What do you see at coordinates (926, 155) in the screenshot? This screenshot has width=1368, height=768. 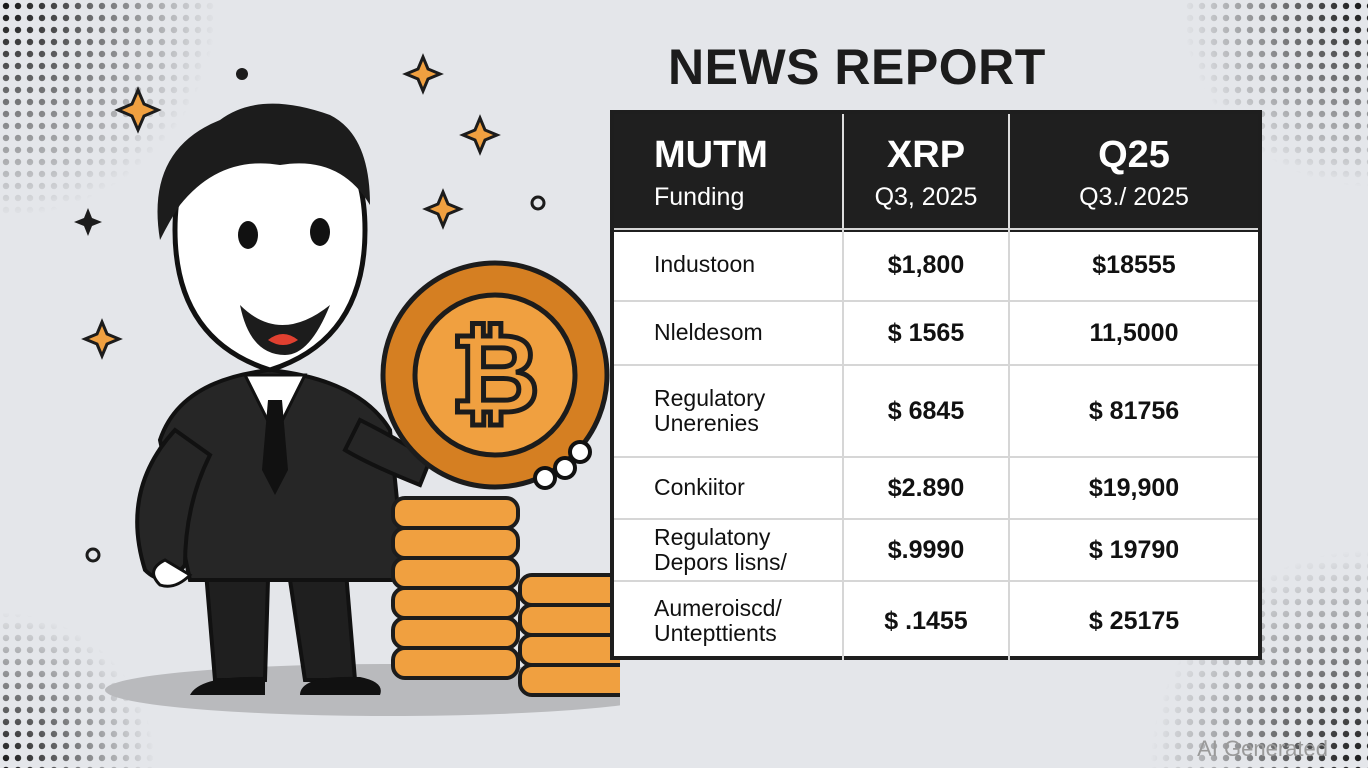 I see `header-main: XRP` at bounding box center [926, 155].